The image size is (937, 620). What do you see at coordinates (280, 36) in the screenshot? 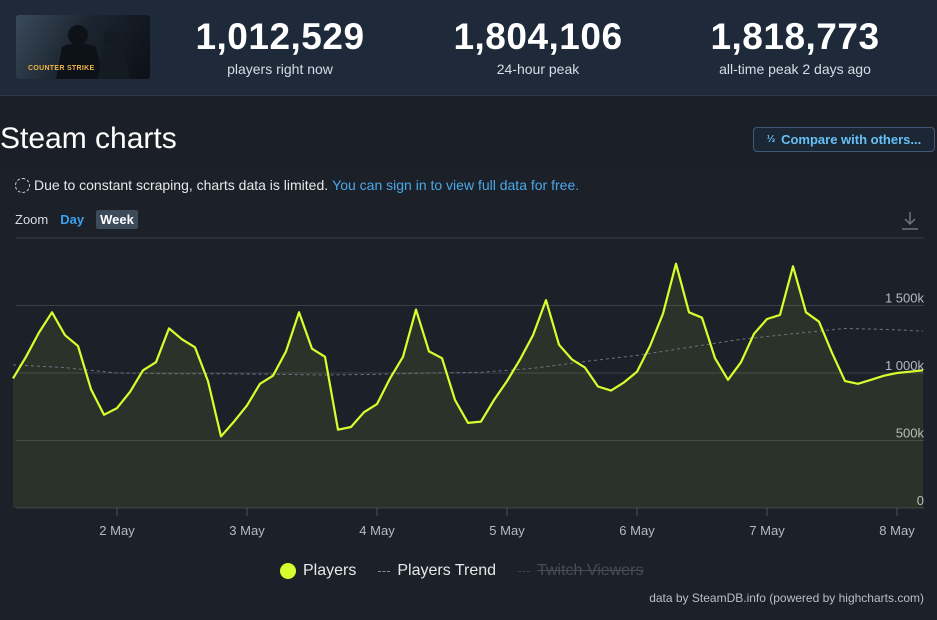
I see `stat-value: 1,012,529` at bounding box center [280, 36].